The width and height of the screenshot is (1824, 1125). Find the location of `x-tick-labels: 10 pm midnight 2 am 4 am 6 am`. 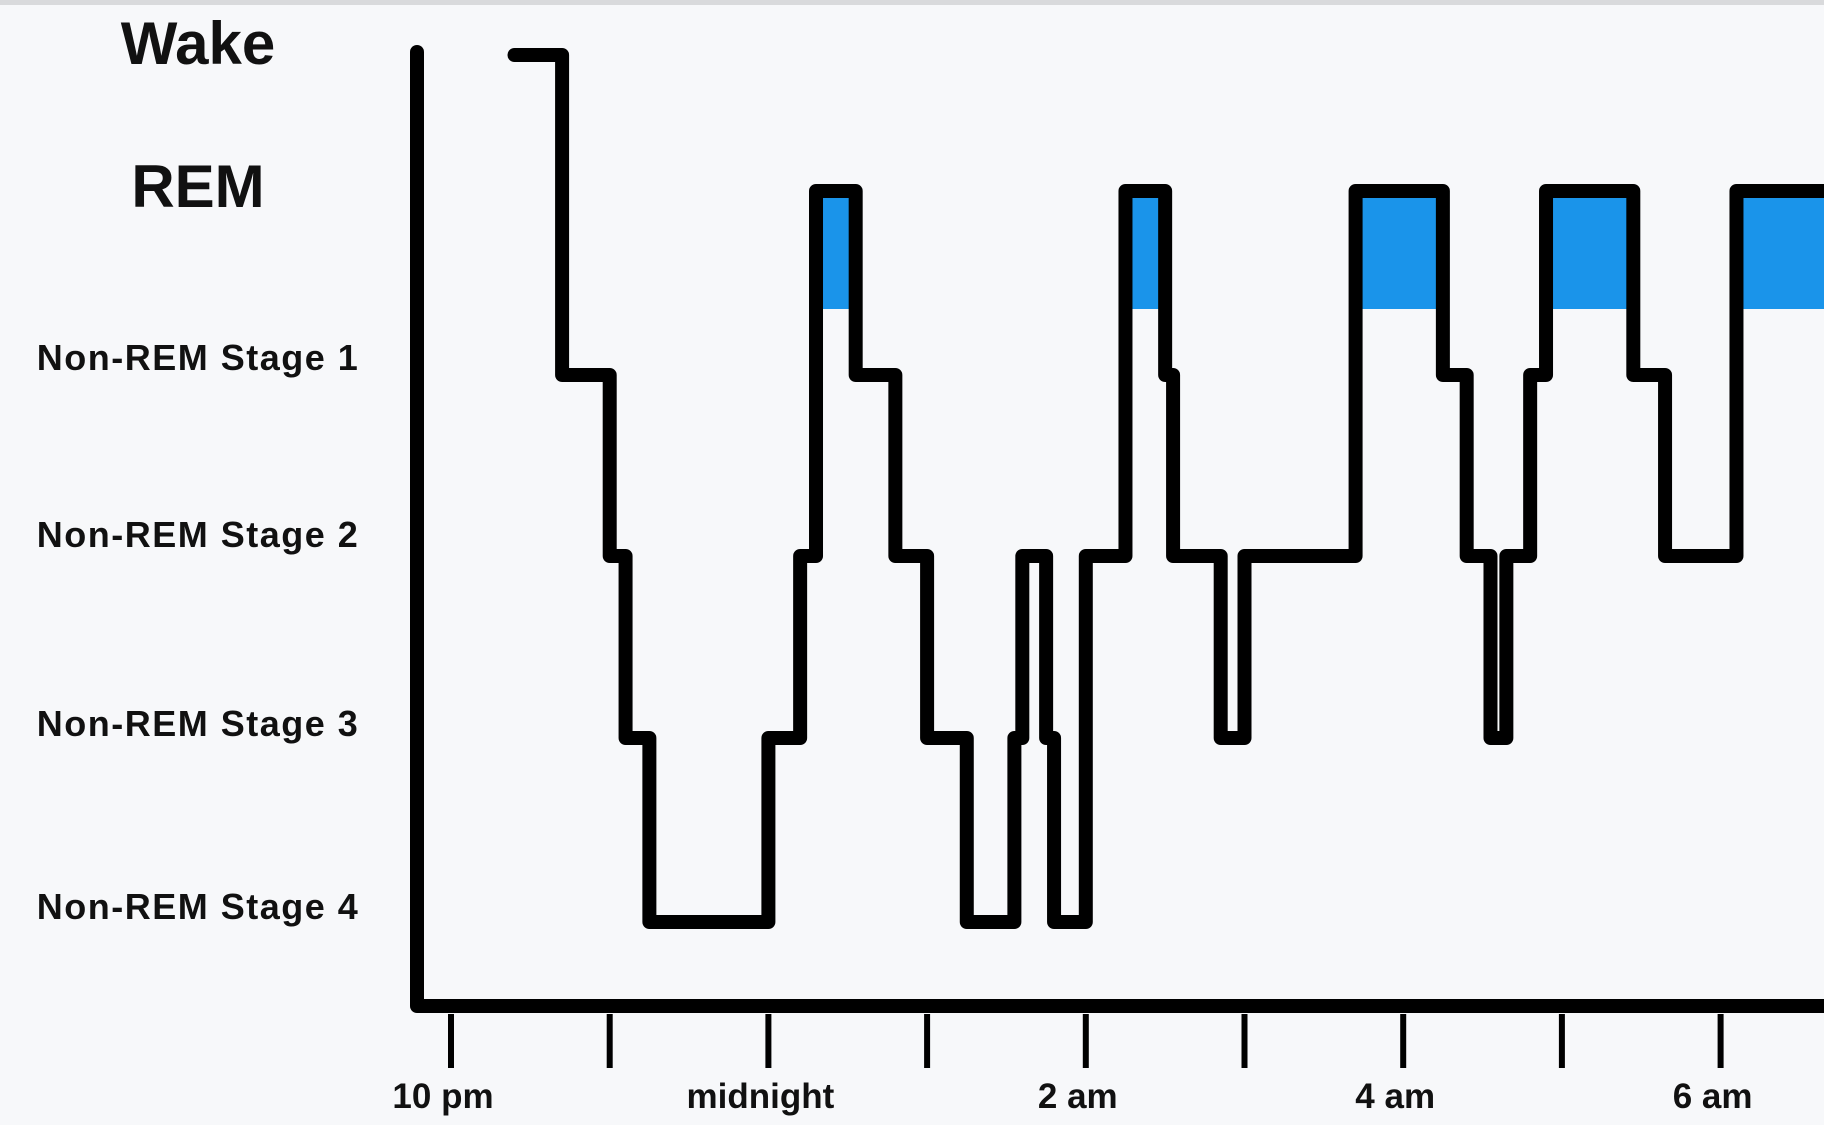

x-tick-labels: 10 pm midnight 2 am 4 am 6 am is located at coordinates (1072, 1096).